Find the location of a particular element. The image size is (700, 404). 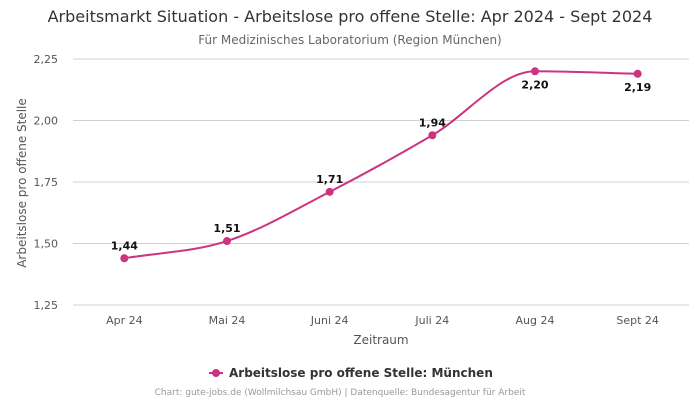

y-tick-label: 1,25 is located at coordinates (46, 305).